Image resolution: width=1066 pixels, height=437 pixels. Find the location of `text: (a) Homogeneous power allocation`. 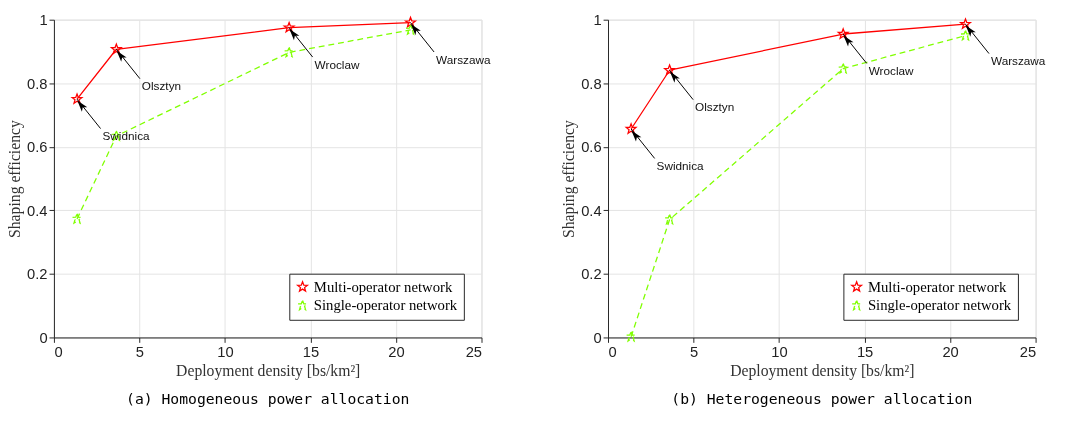

text: (a) Homogeneous power allocation is located at coordinates (268, 399).